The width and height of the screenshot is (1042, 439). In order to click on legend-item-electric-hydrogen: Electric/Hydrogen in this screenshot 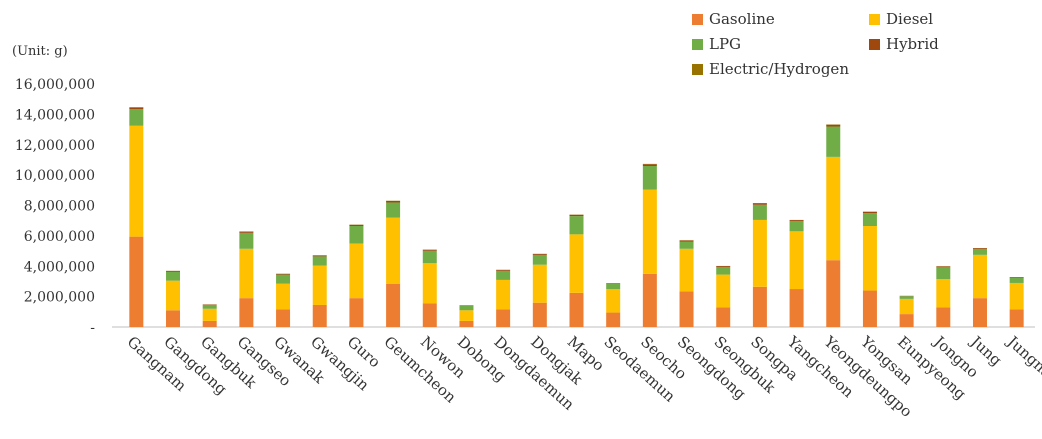, I will do `click(770, 69)`.